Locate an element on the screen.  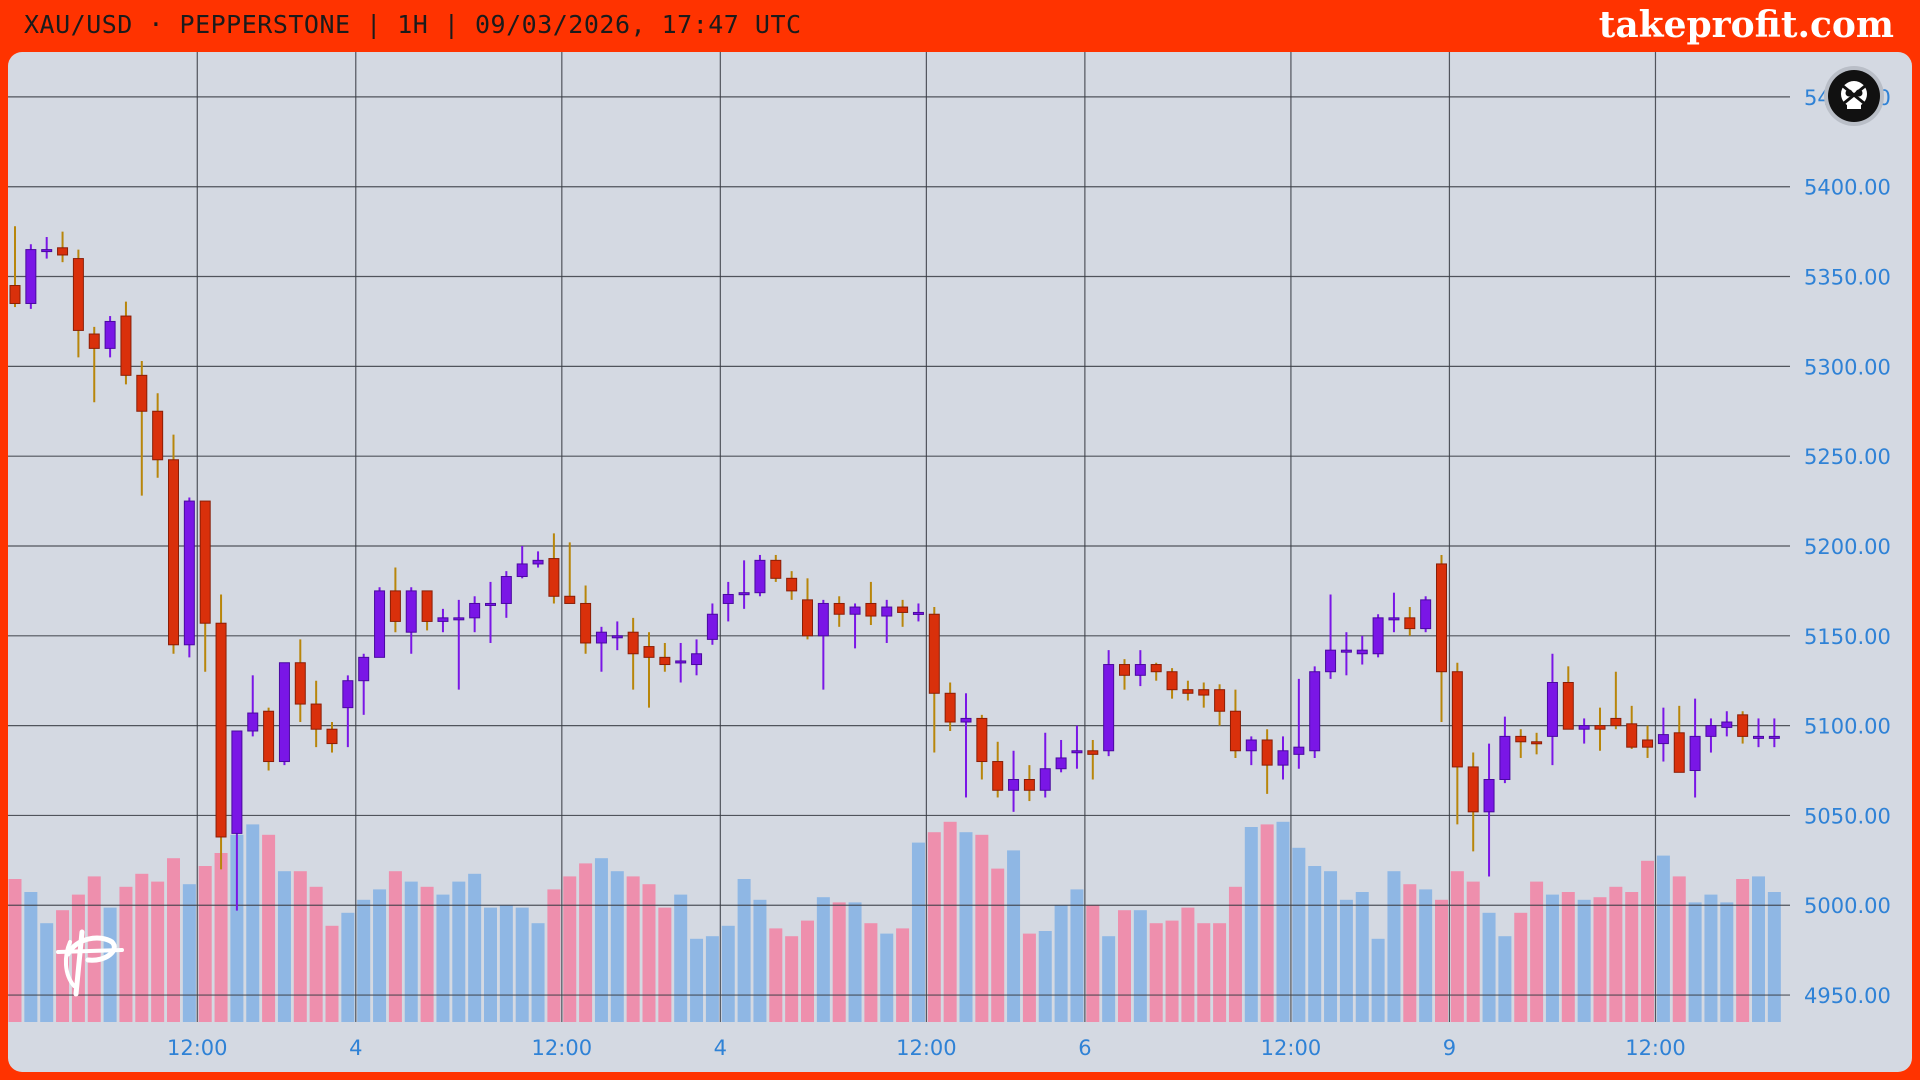
x-tick-label: 9 is located at coordinates (1449, 1048).